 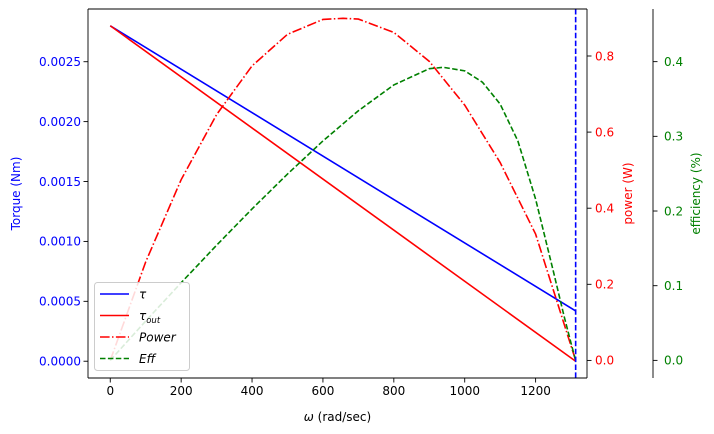 What do you see at coordinates (322, 391) in the screenshot?
I see `x-tick-label: 600` at bounding box center [322, 391].